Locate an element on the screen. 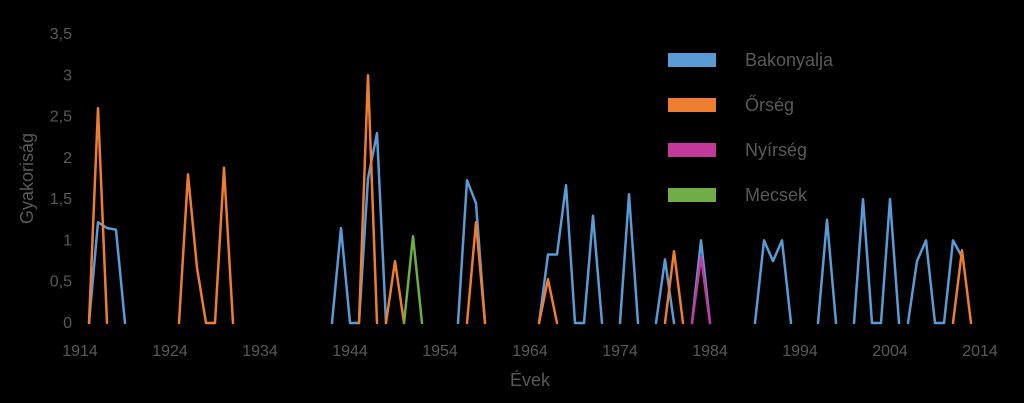 The image size is (1024, 403). x-tick-label: 2004 is located at coordinates (890, 351).